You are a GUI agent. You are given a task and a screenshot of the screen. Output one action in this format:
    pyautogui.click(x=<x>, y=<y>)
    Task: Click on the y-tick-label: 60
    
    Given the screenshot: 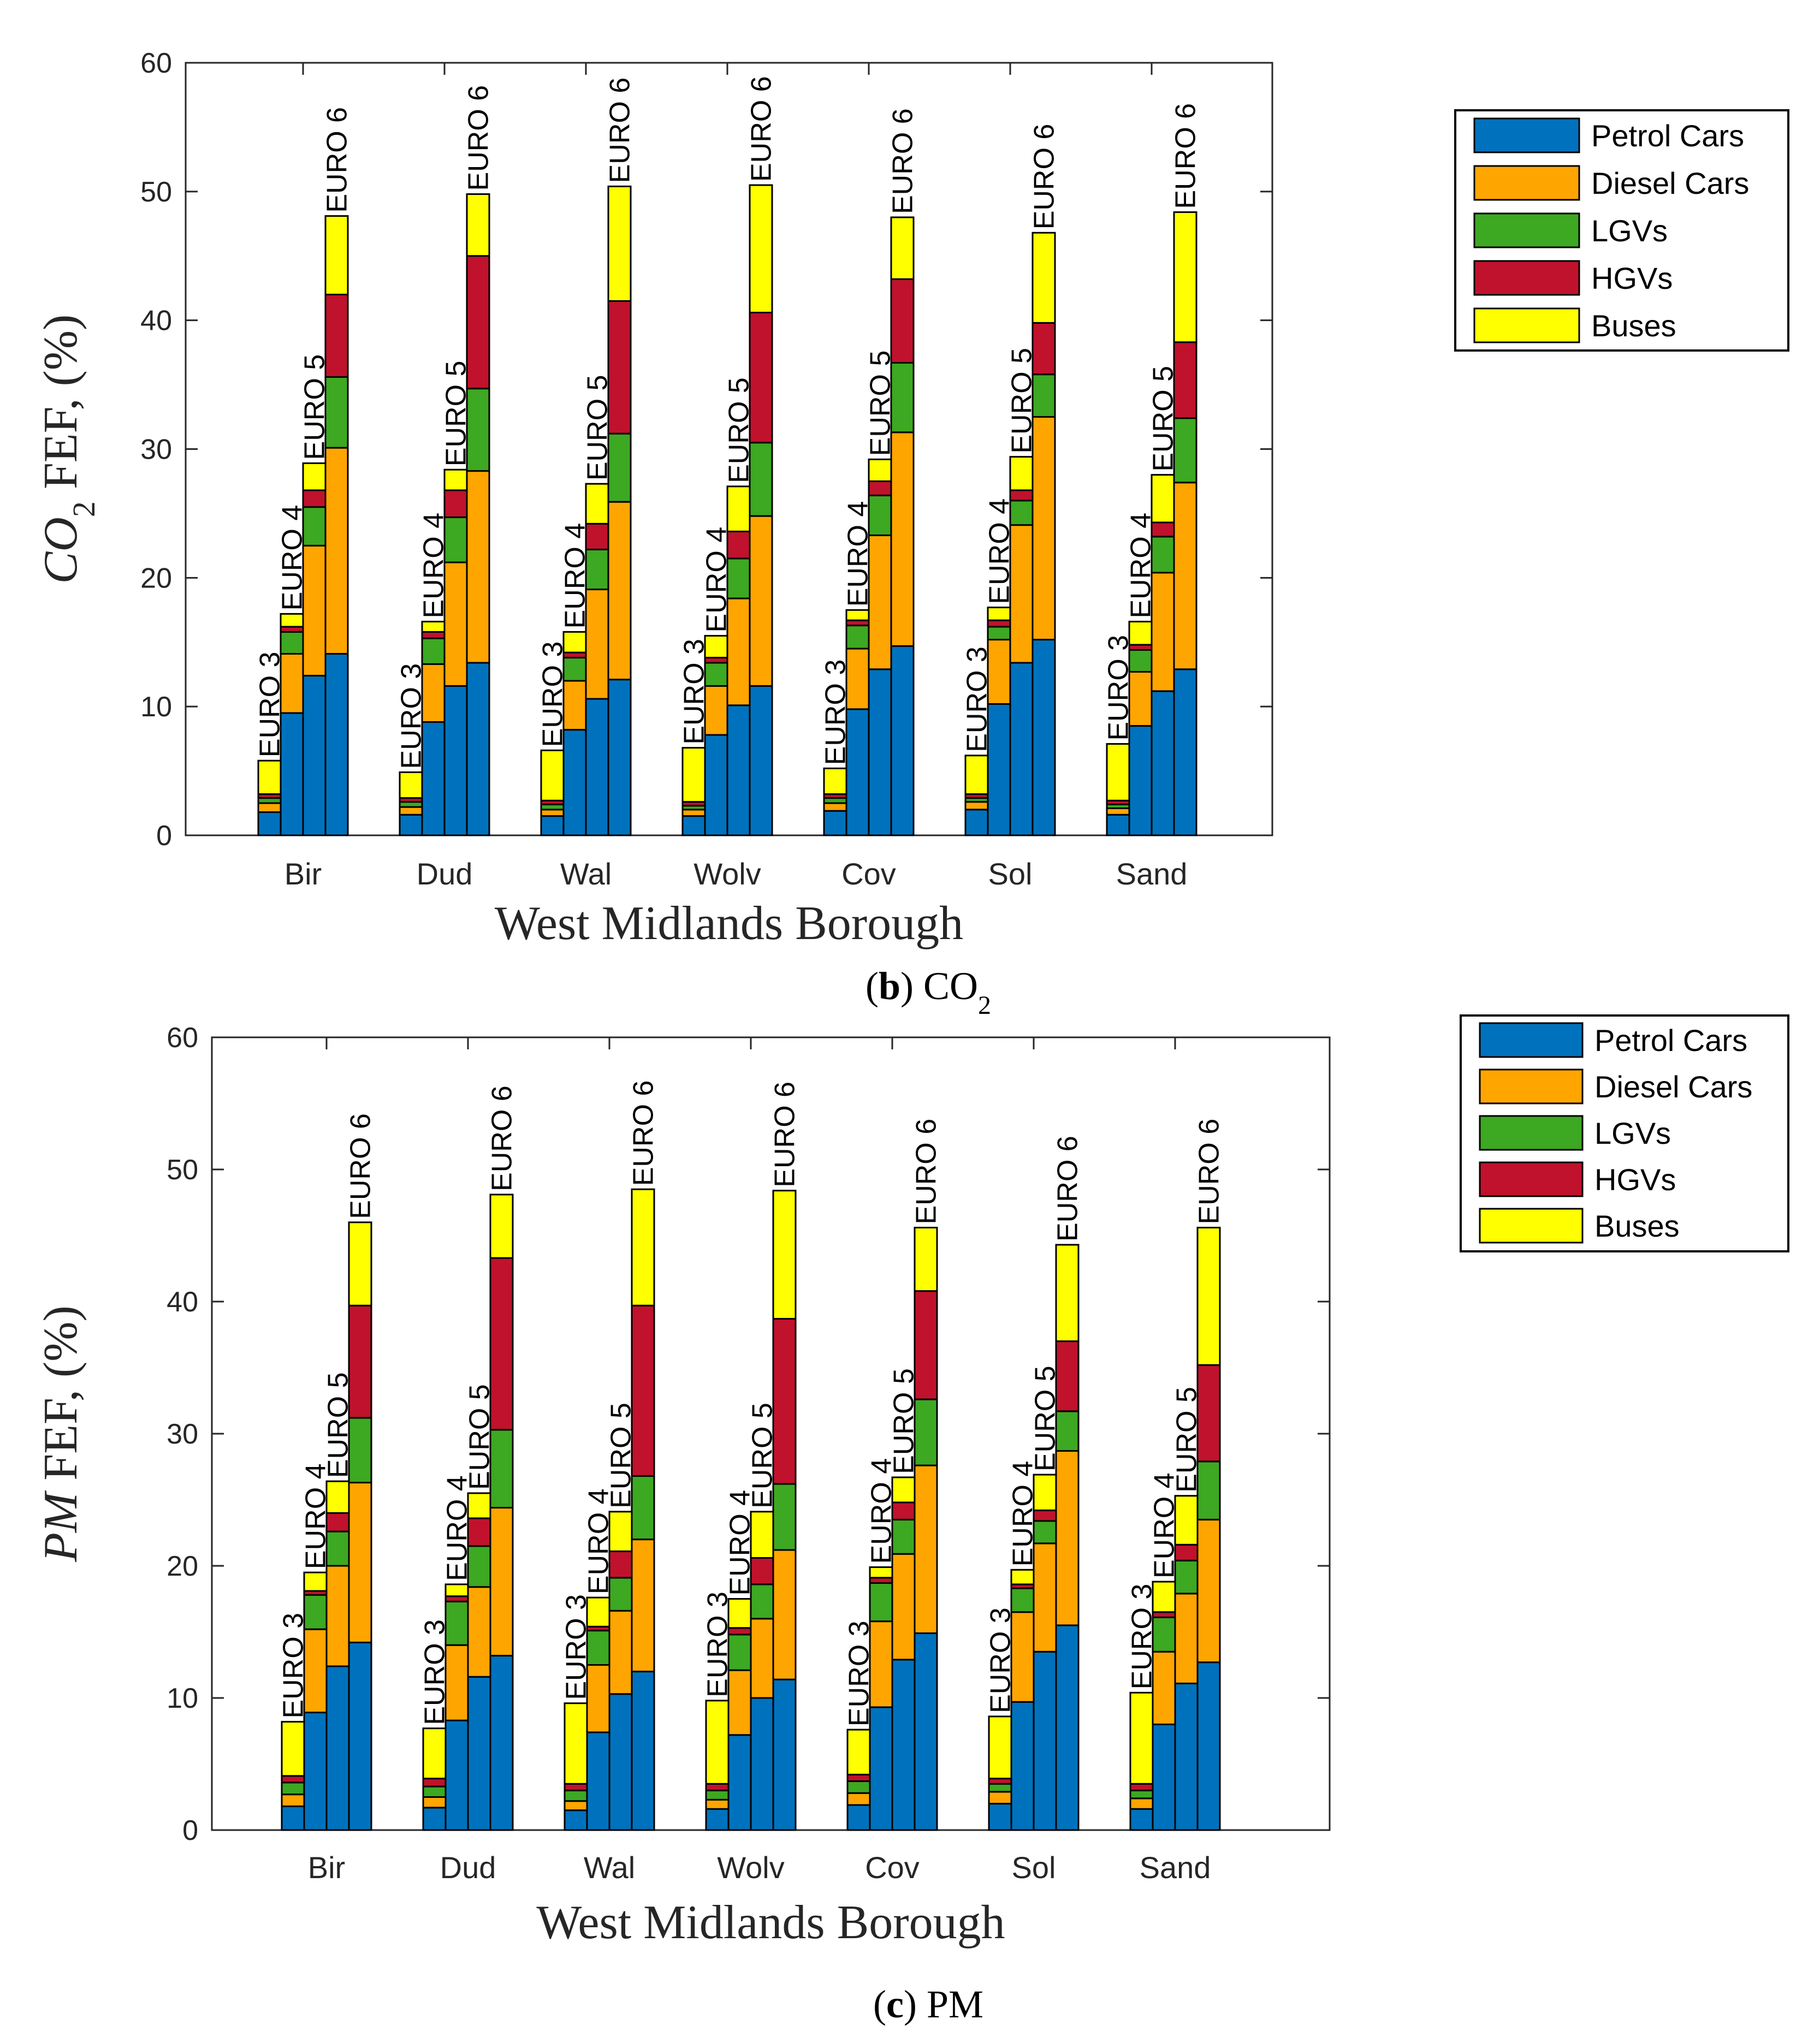 What is the action you would take?
    pyautogui.click(x=156, y=63)
    